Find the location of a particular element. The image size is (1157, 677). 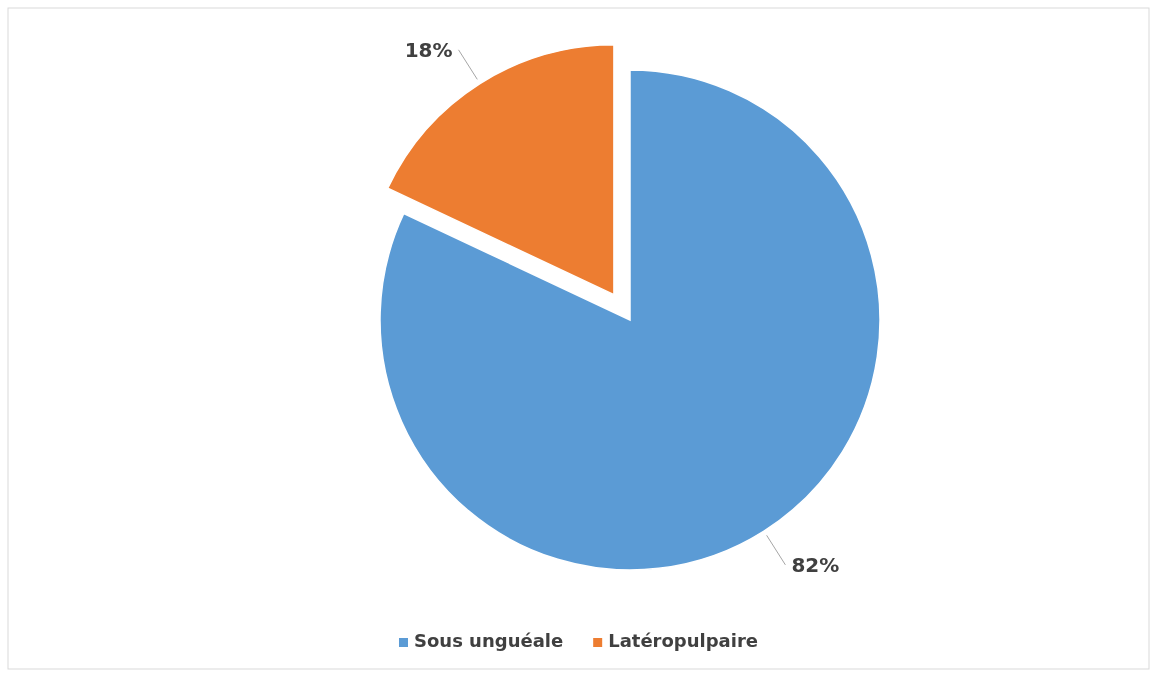

data-label: 18% is located at coordinates (428, 49).